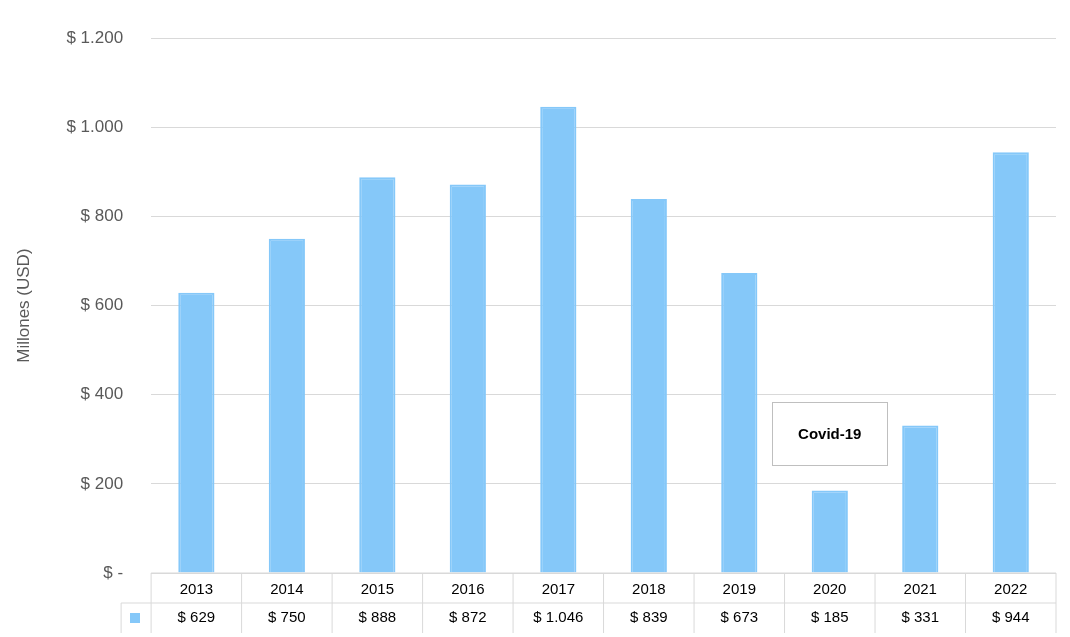 The height and width of the screenshot is (637, 1070). I want to click on data-label: $ 673, so click(739, 617).